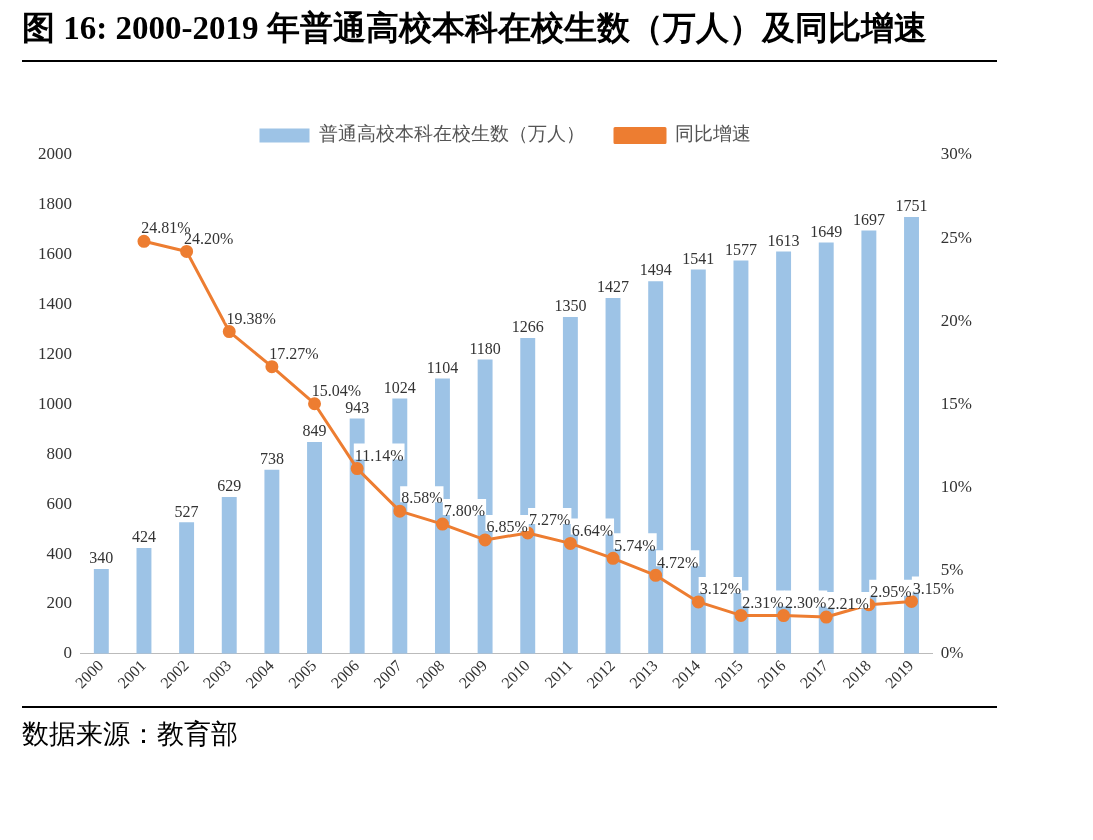 The height and width of the screenshot is (840, 1093). Describe the element at coordinates (527, 327) in the screenshot. I see `data-label: 1266` at that location.